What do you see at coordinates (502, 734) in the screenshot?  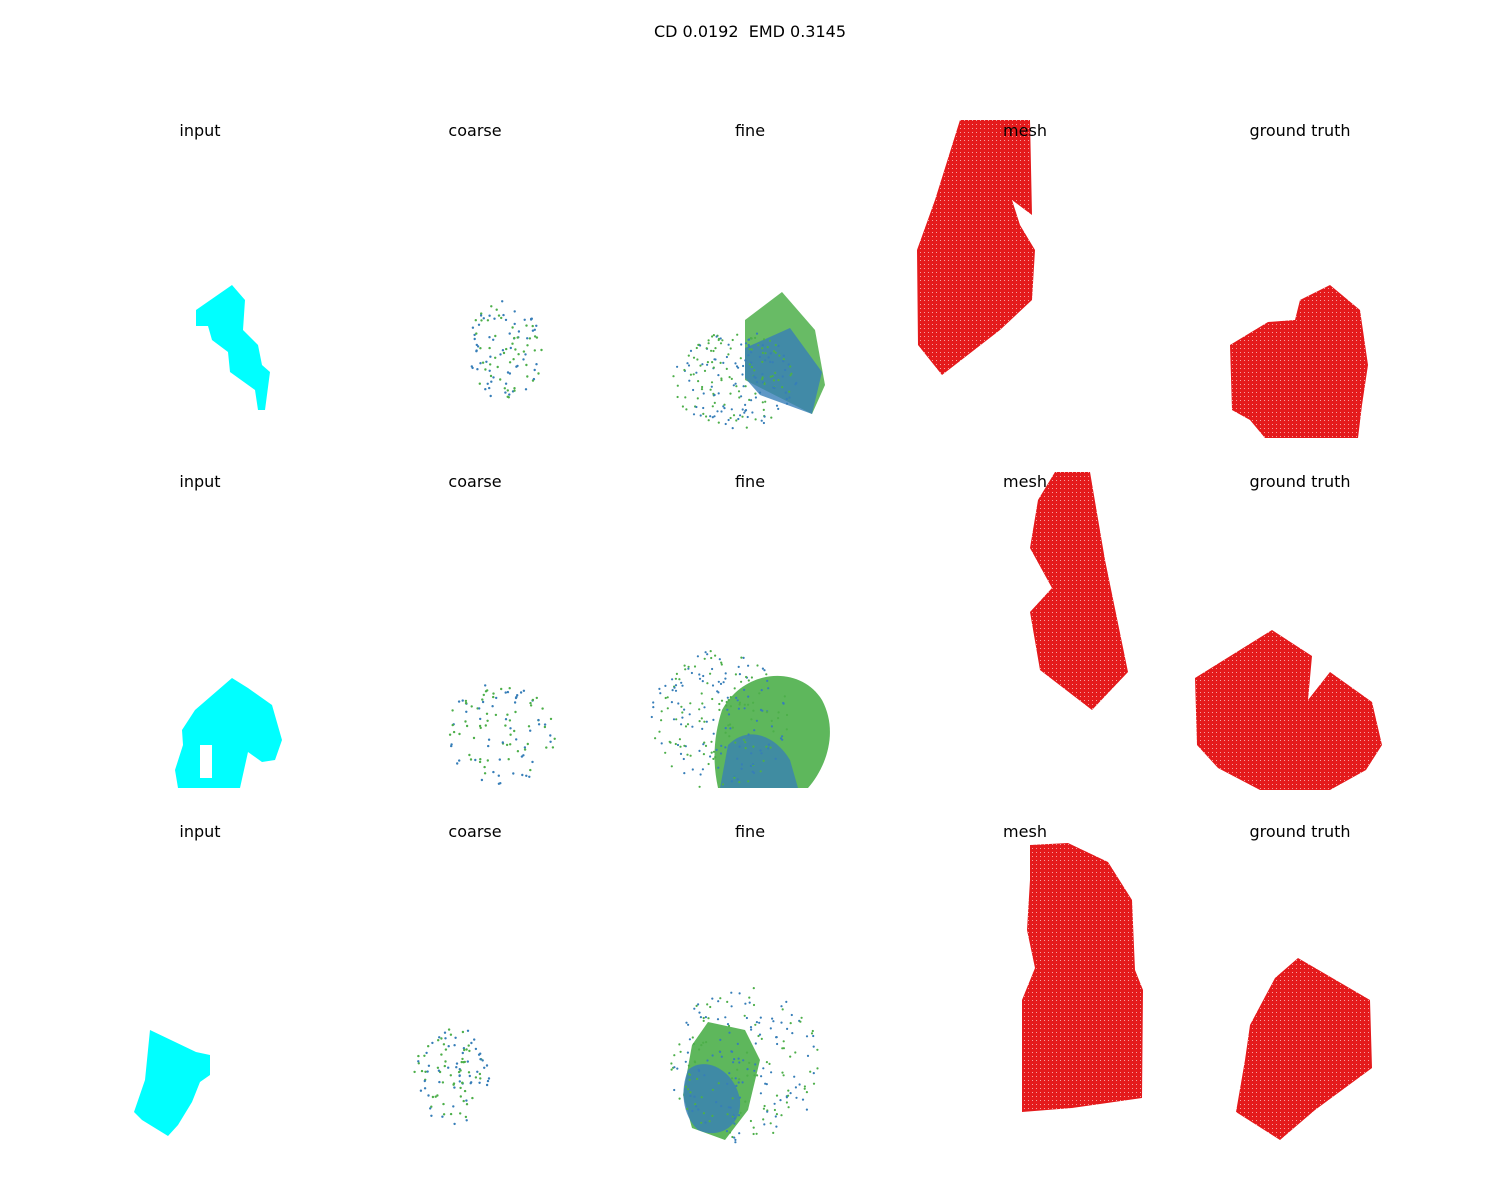 I see `coarse-point-cloud` at bounding box center [502, 734].